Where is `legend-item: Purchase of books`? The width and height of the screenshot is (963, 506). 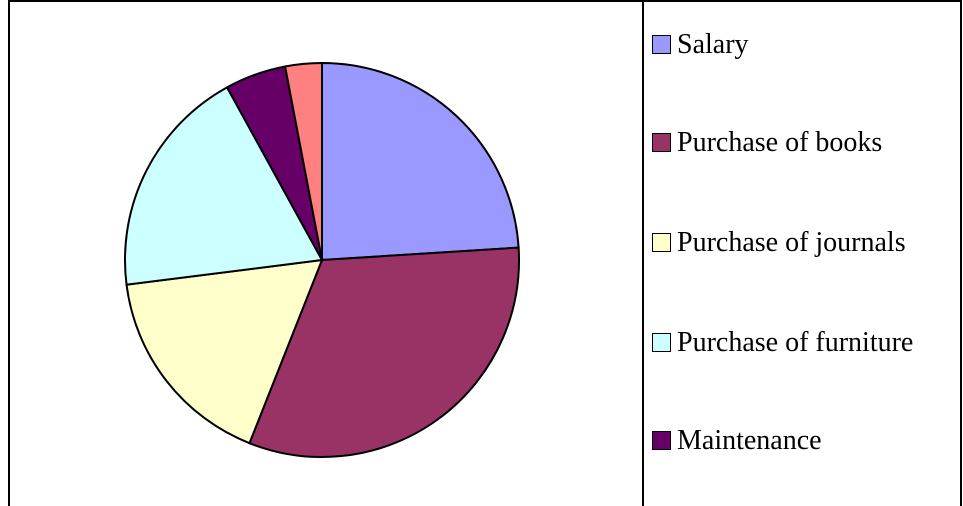 legend-item: Purchase of books is located at coordinates (787, 142).